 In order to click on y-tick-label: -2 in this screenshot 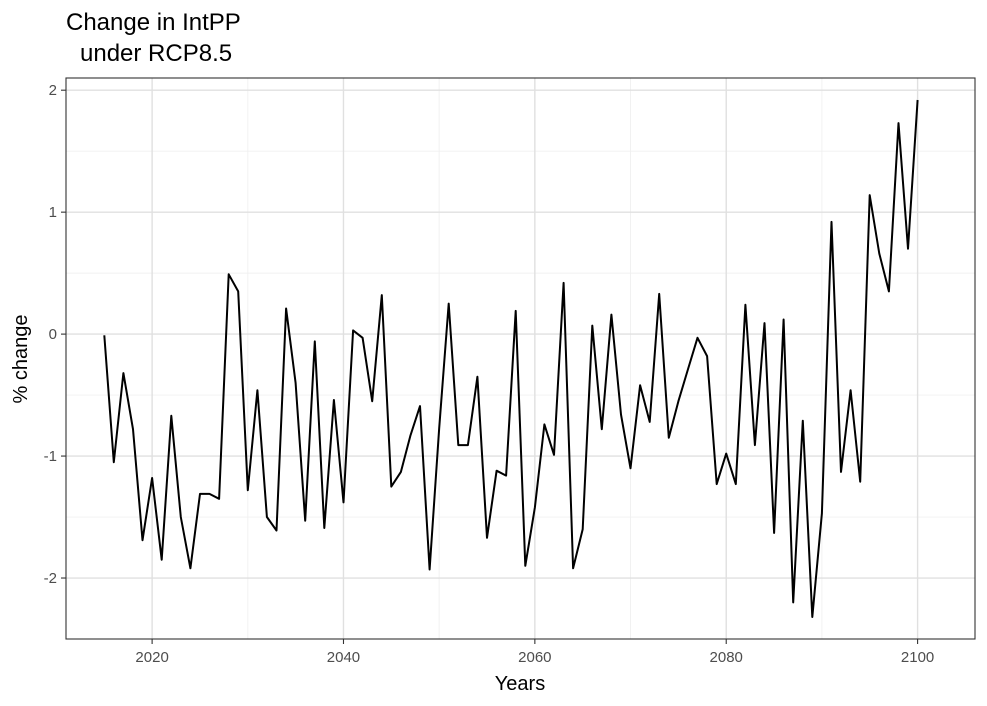, I will do `click(50, 578)`.